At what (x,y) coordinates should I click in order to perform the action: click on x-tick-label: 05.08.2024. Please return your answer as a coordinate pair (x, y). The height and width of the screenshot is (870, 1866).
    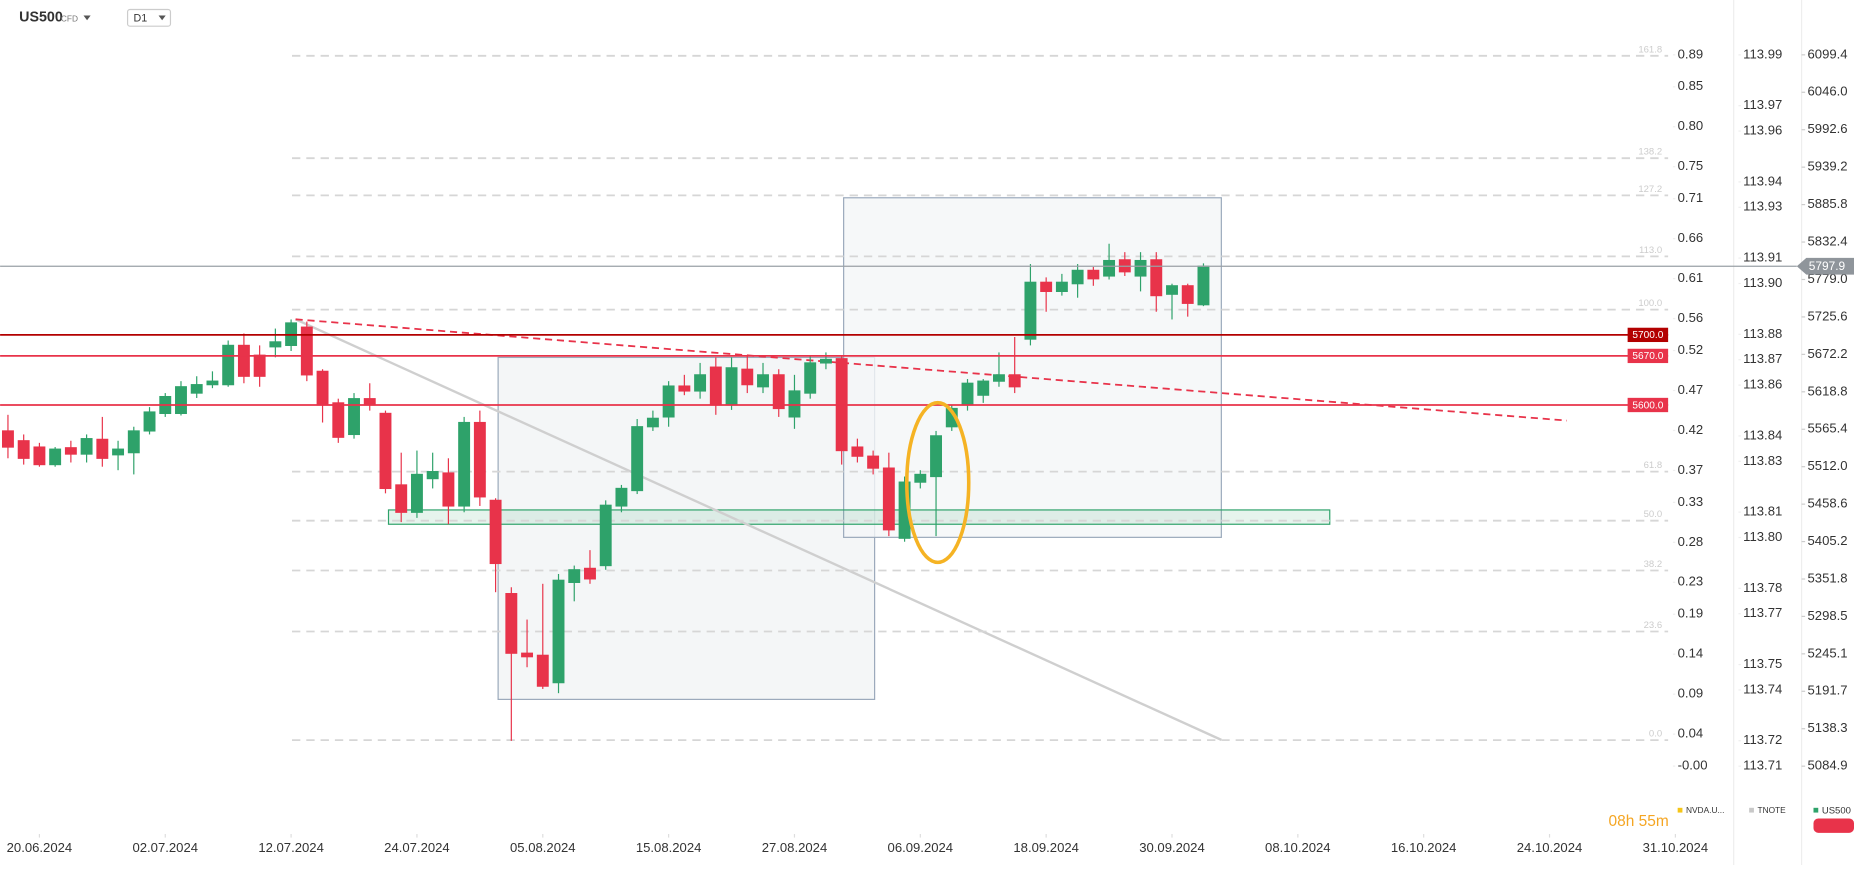
    Looking at the image, I should click on (543, 847).